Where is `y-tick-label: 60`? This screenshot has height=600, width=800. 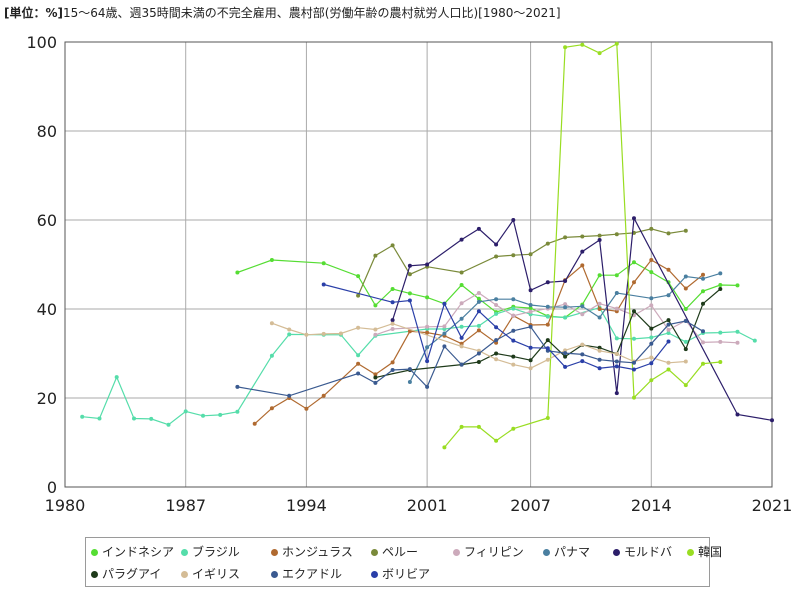 y-tick-label: 60 is located at coordinates (47, 220).